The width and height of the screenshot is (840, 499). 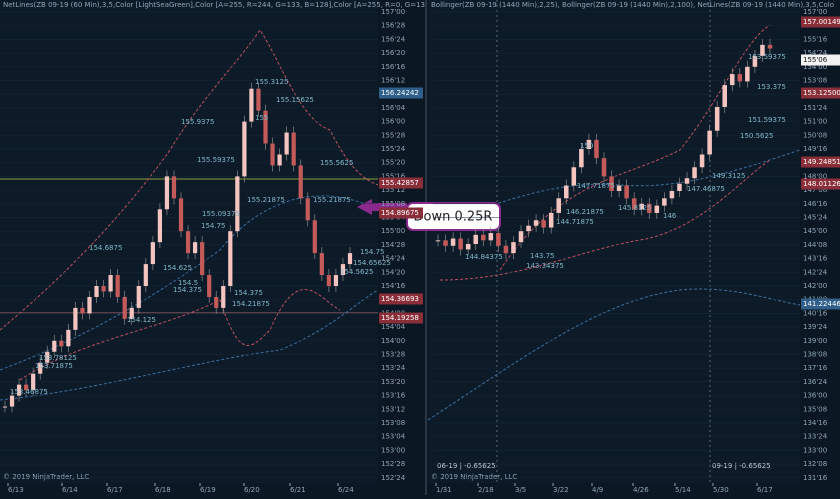 I want to click on price-axis-label: 155'28, so click(x=393, y=135).